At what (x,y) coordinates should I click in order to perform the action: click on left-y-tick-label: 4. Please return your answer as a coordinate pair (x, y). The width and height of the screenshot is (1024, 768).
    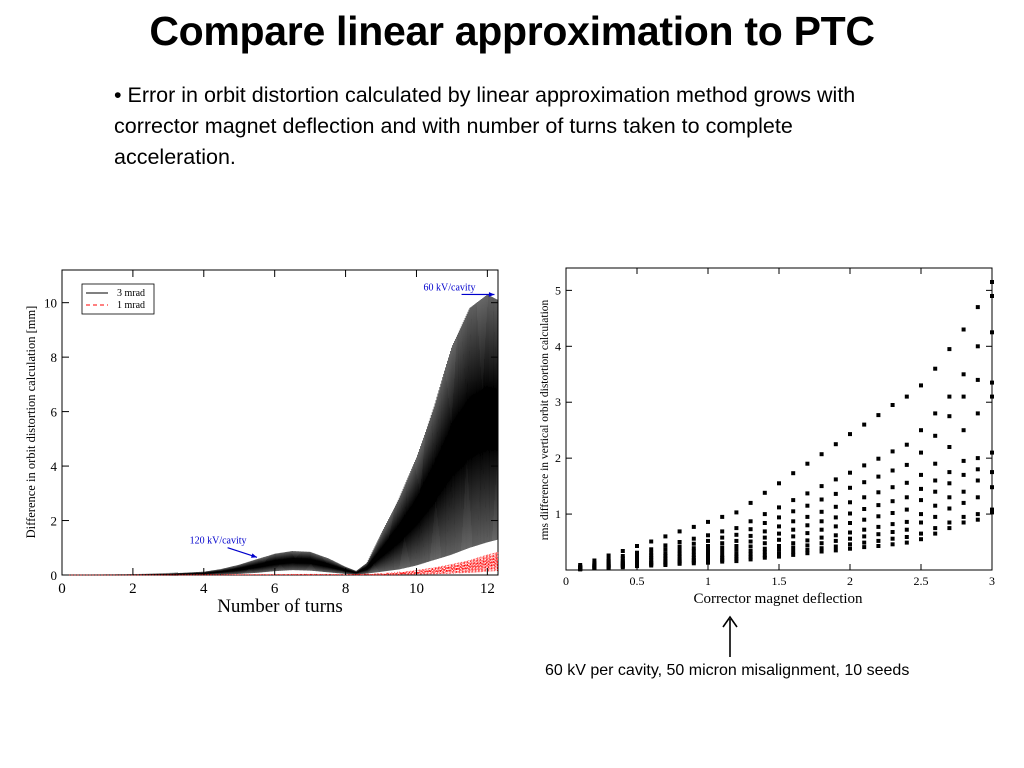
    Looking at the image, I should click on (54, 466).